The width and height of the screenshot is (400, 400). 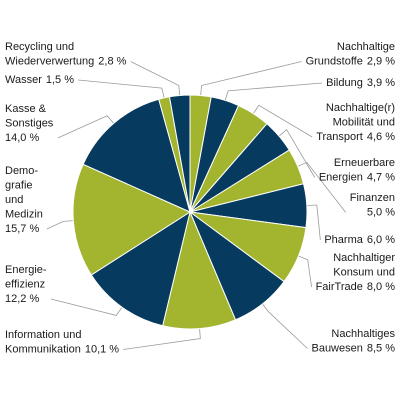 I want to click on value-label: 8,5 %, so click(x=381, y=348).